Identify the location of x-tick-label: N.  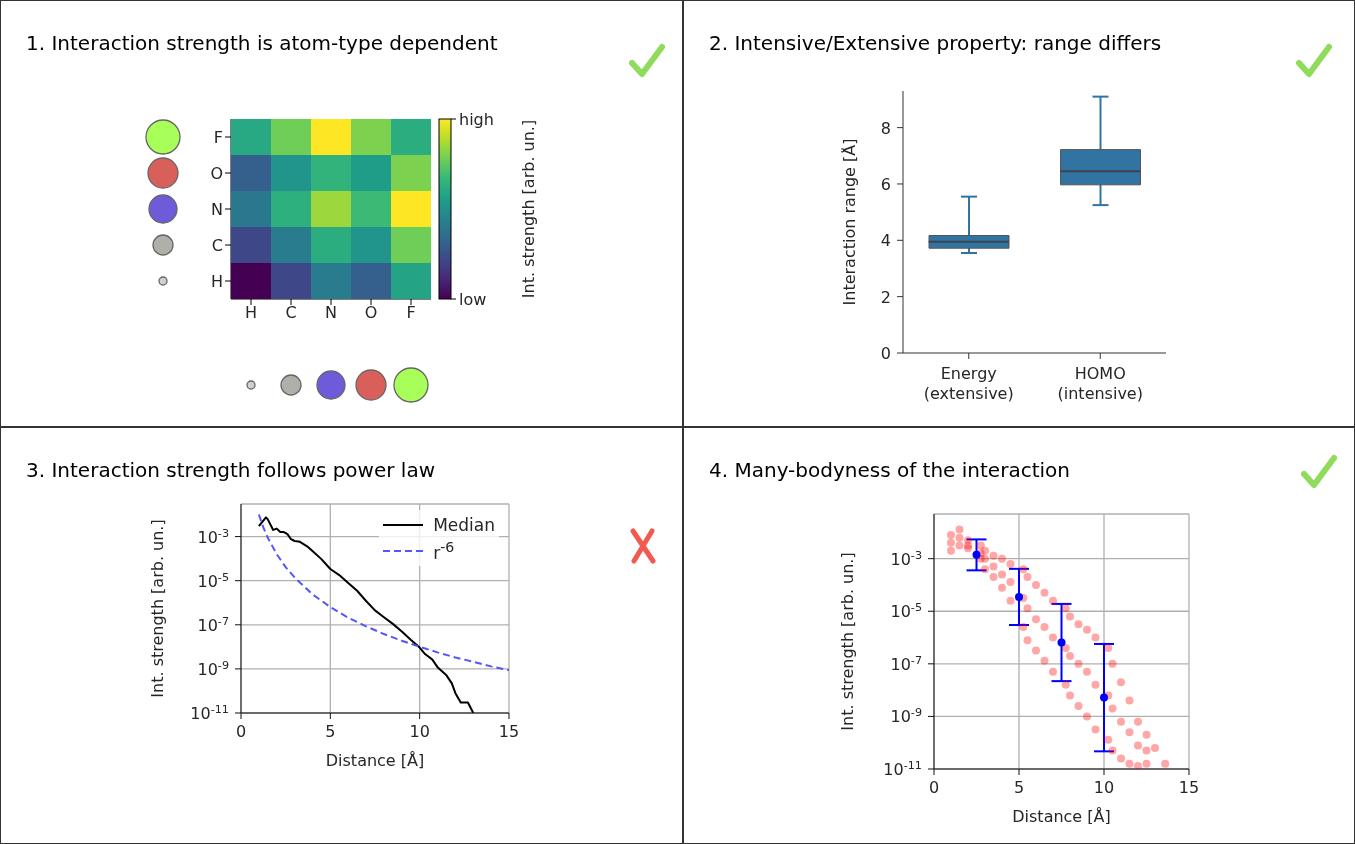
(331, 313).